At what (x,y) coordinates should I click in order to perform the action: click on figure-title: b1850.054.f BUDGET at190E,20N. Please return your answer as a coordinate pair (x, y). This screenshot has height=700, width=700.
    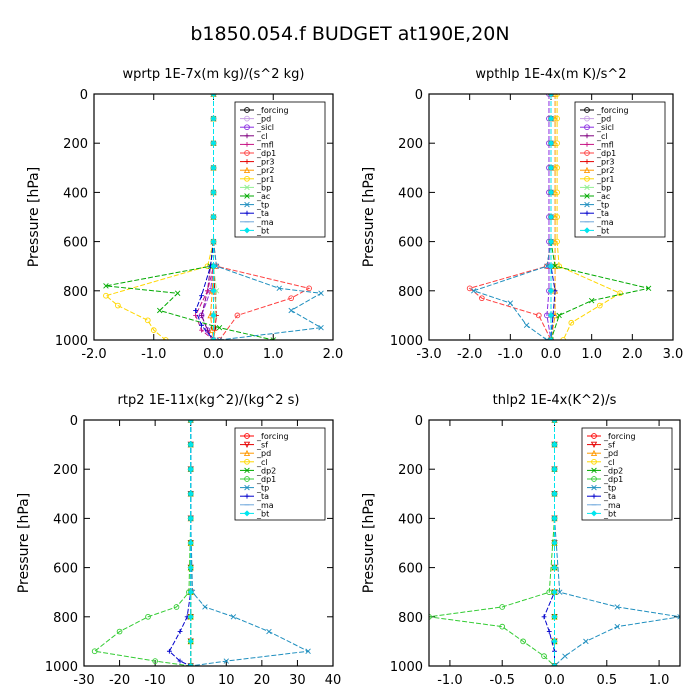
    Looking at the image, I should click on (349, 34).